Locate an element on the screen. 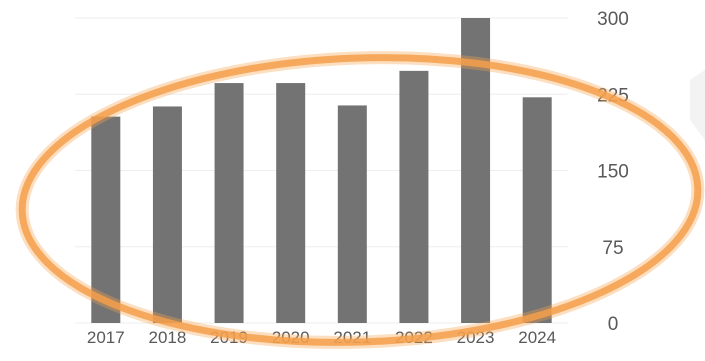 This screenshot has height=361, width=705. x-tick-label: 2017 is located at coordinates (106, 337).